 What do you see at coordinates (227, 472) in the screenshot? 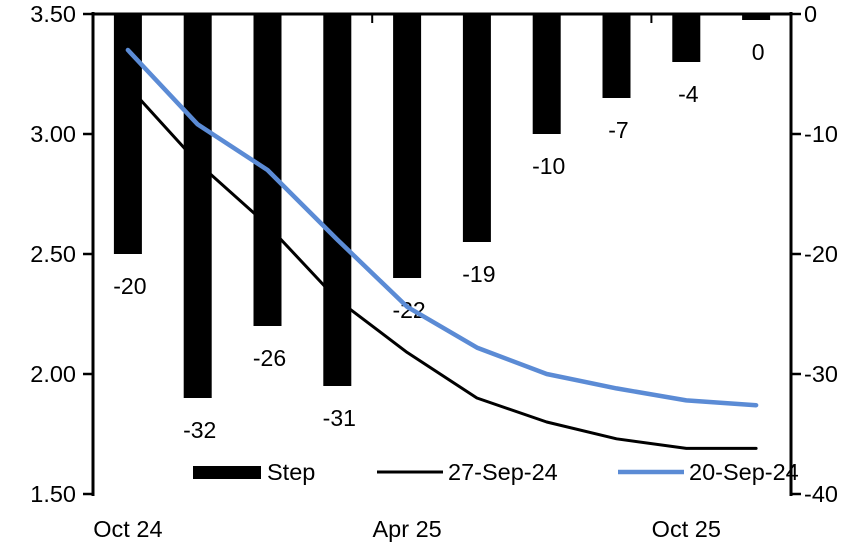
I see `legend-swatch-step` at bounding box center [227, 472].